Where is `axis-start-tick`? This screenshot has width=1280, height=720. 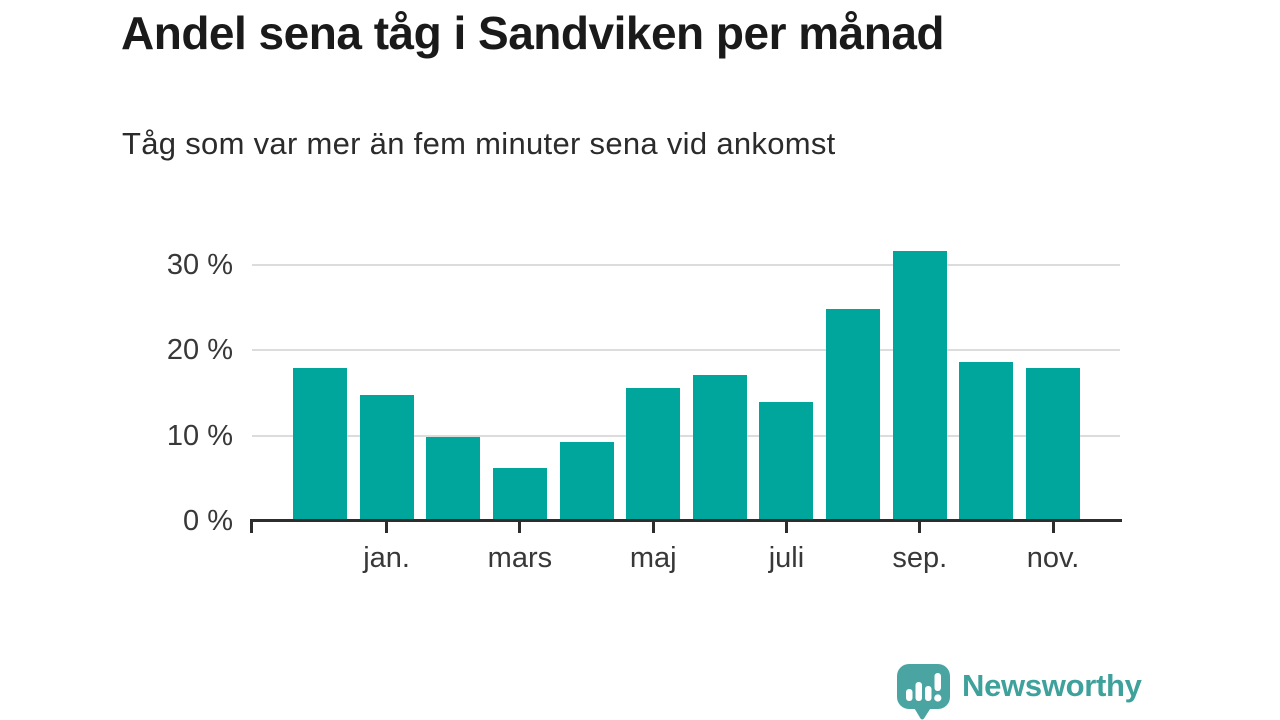 axis-start-tick is located at coordinates (251, 526).